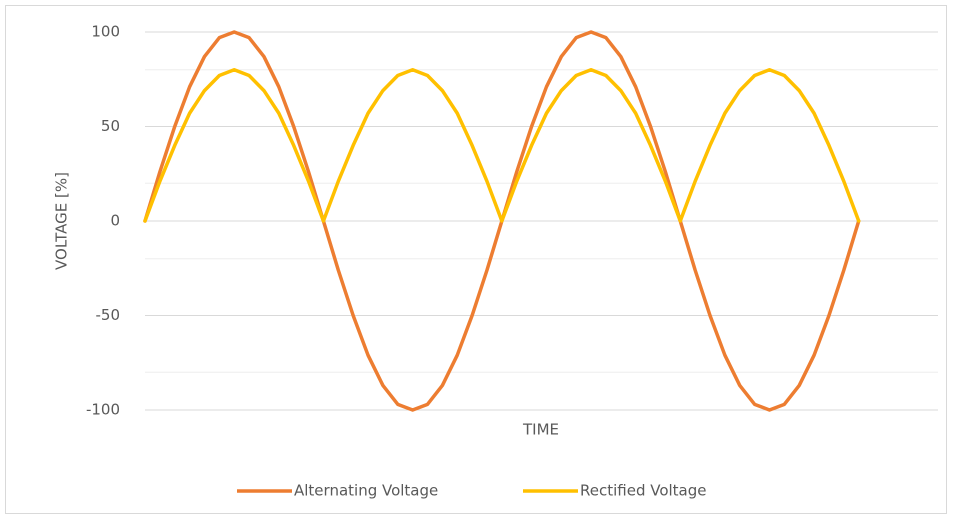 This screenshot has height=520, width=953. Describe the element at coordinates (643, 491) in the screenshot. I see `legend-label: Rectified Voltage` at that location.